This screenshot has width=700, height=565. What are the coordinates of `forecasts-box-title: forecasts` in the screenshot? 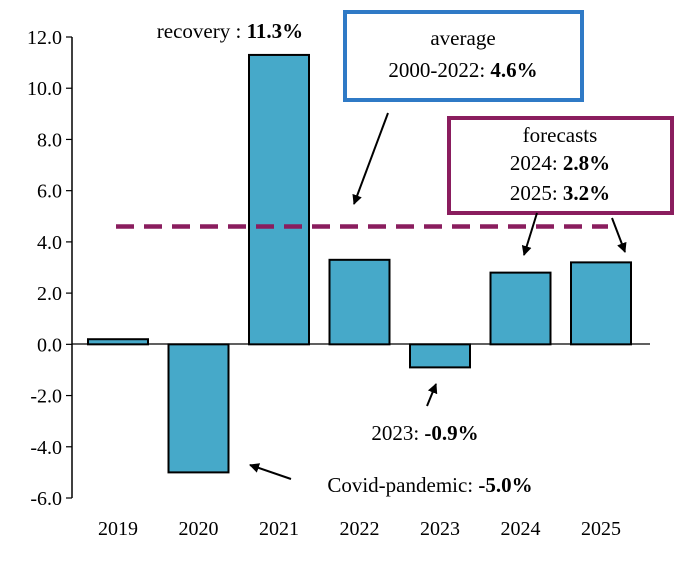 It's located at (560, 135).